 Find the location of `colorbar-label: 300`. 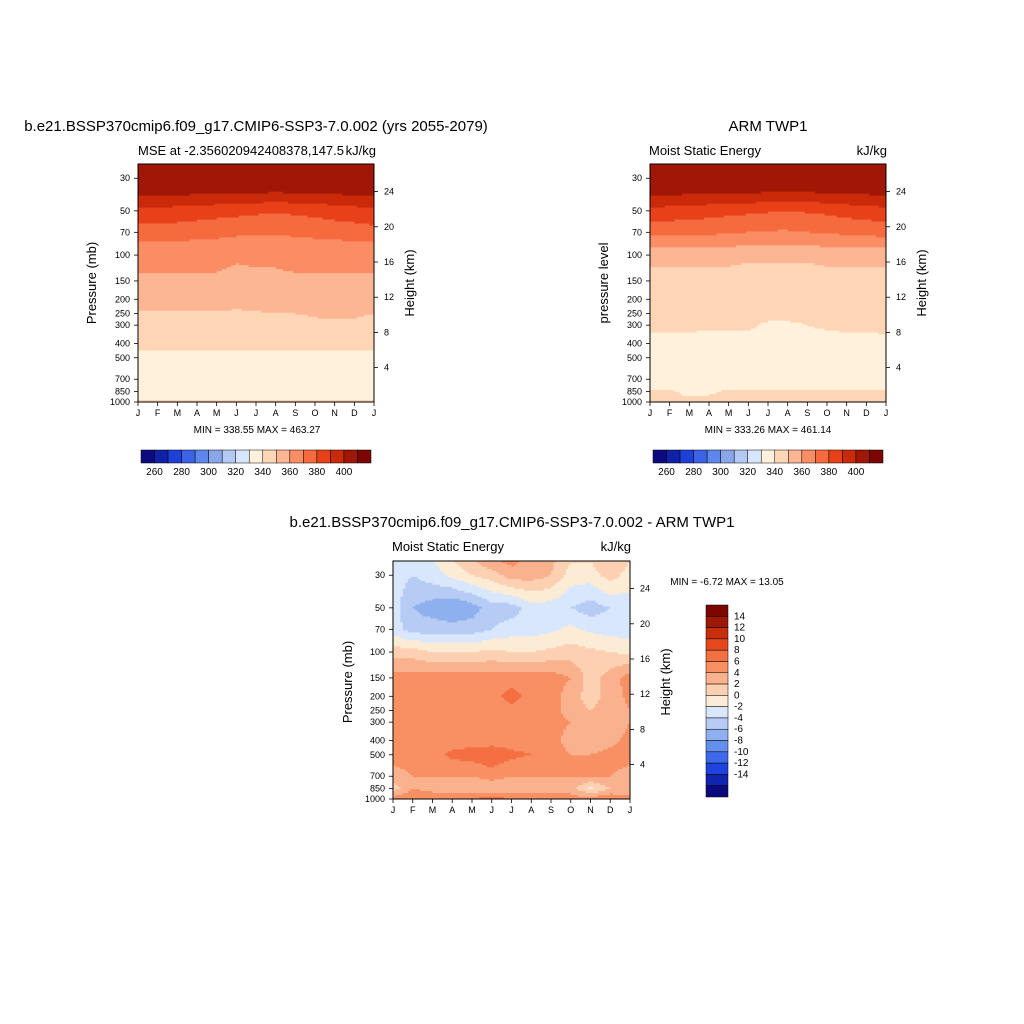

colorbar-label: 300 is located at coordinates (208, 472).